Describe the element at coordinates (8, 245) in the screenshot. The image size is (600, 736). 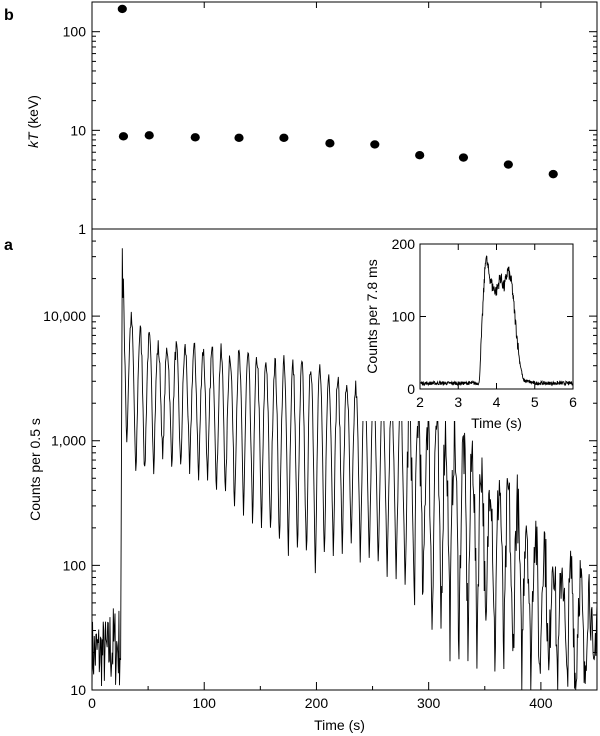
I see `panel-a-letter: a` at that location.